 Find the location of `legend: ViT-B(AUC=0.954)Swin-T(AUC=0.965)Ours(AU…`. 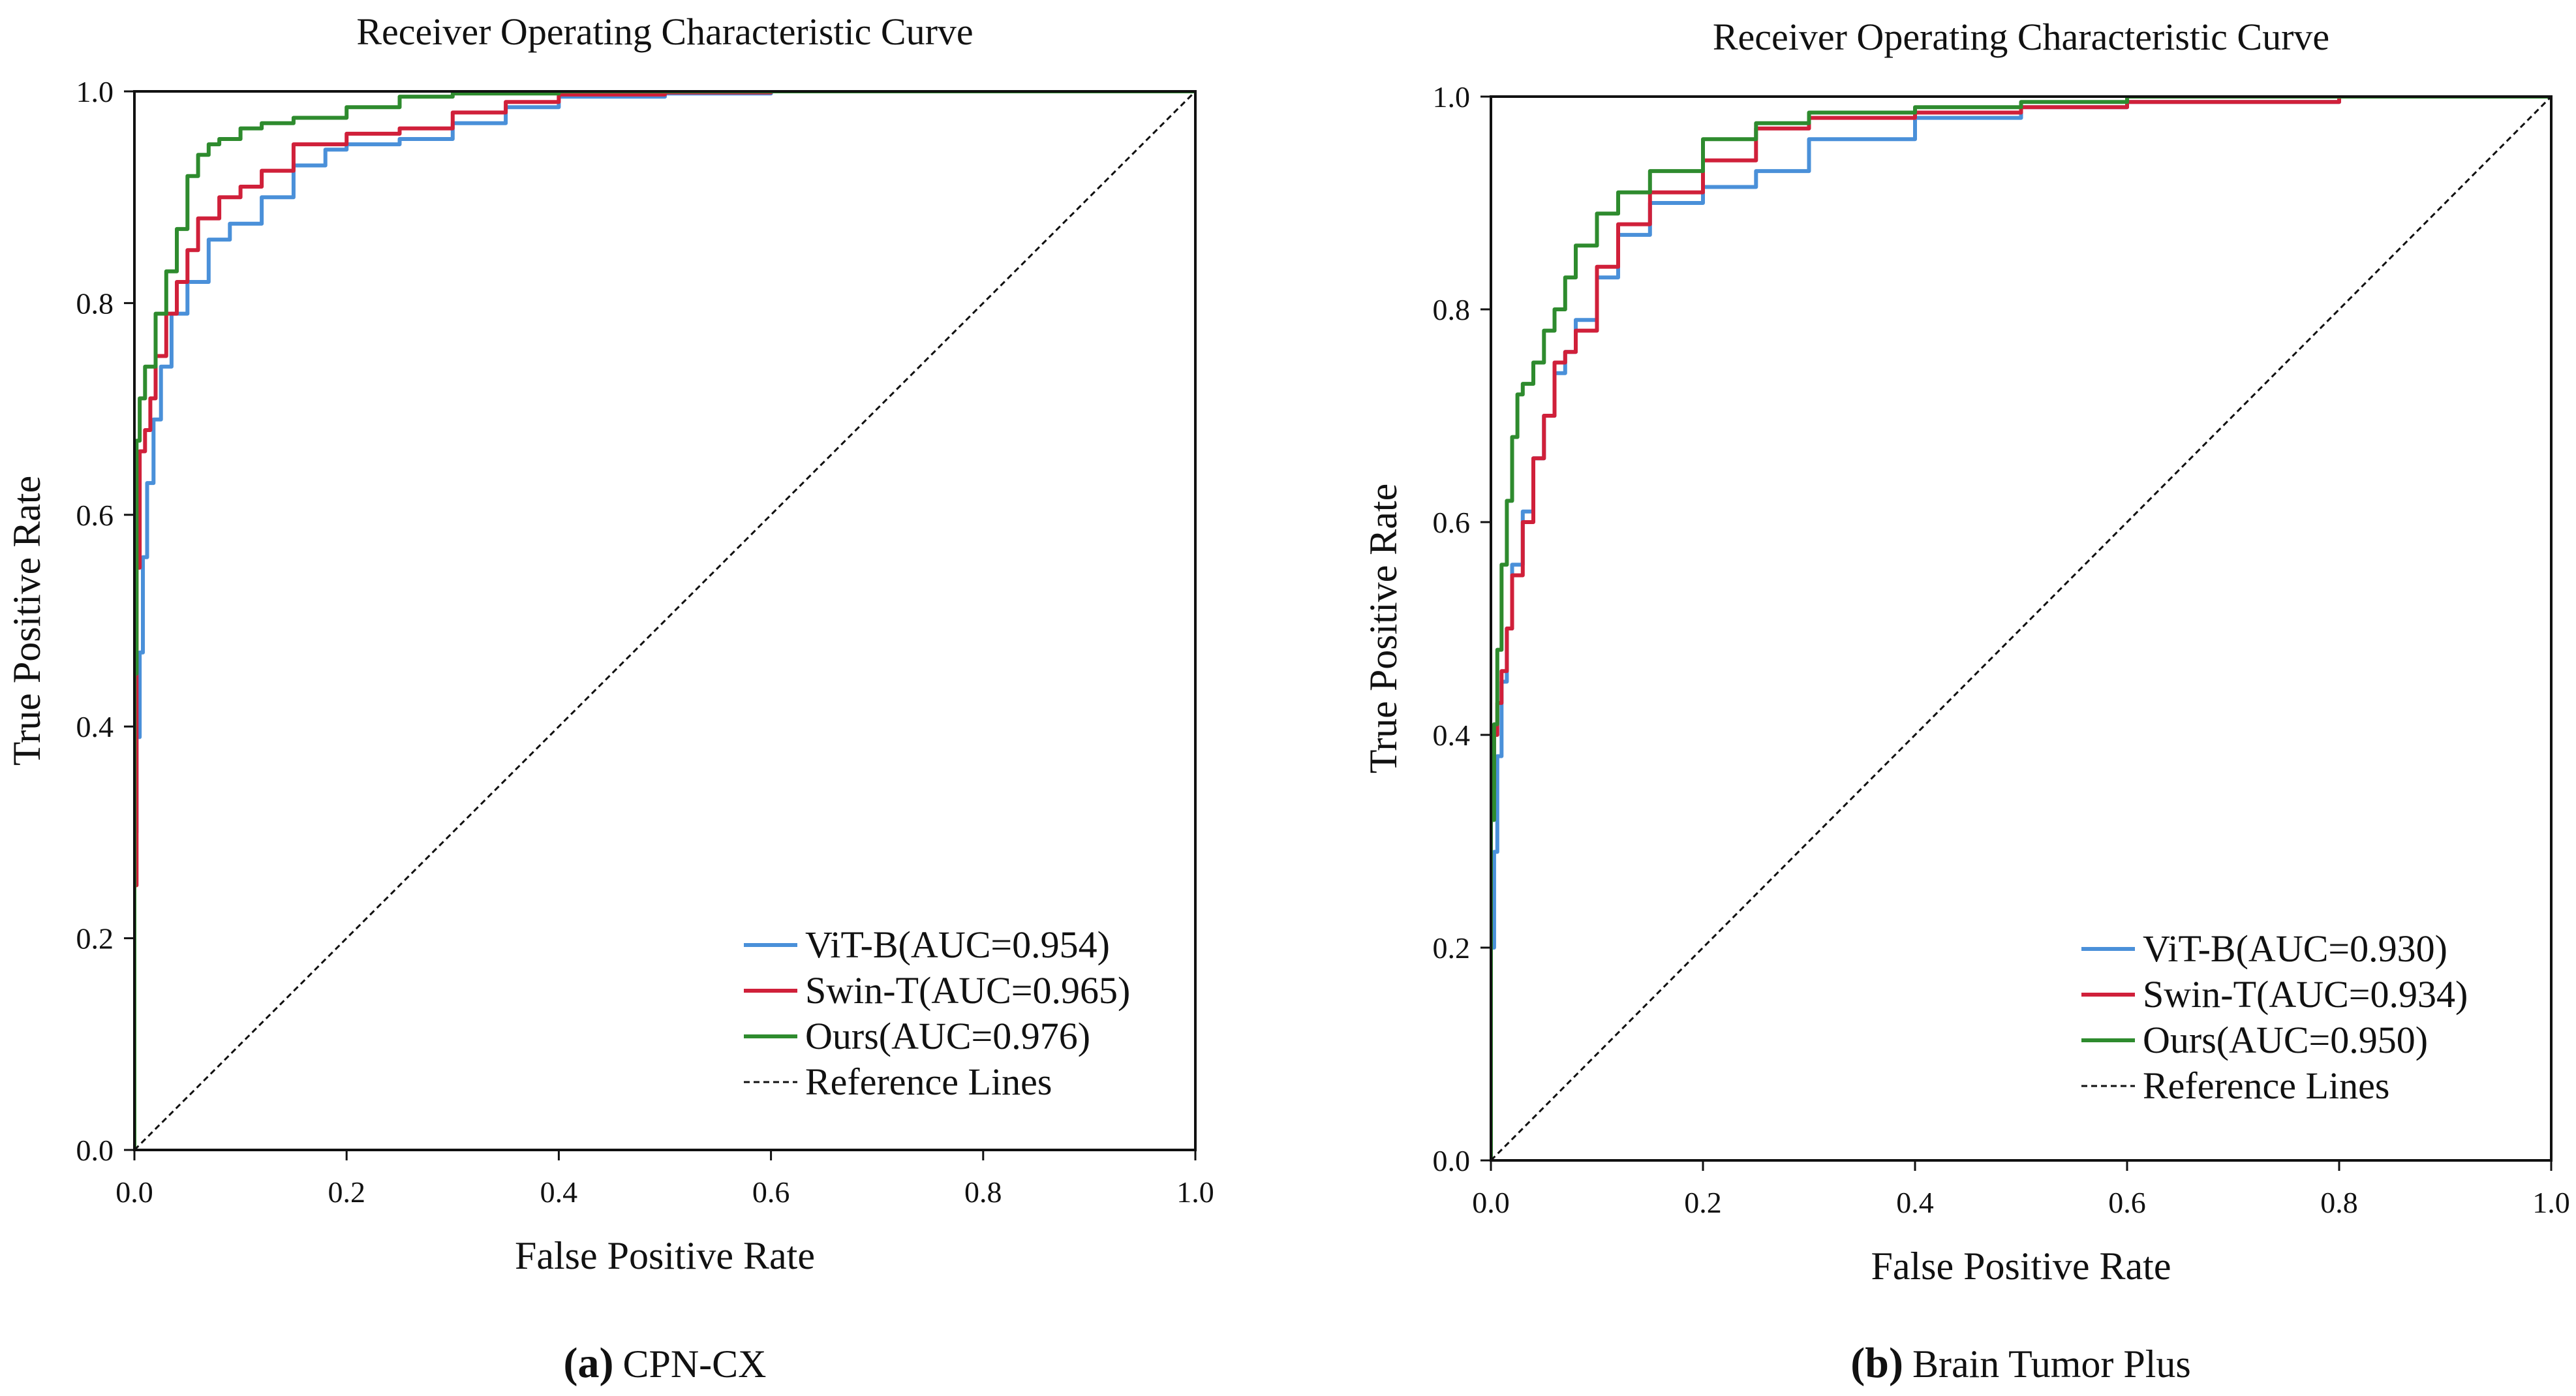

legend: ViT-B(AUC=0.954)Swin-T(AUC=0.965)Ours(AU… is located at coordinates (937, 1013).